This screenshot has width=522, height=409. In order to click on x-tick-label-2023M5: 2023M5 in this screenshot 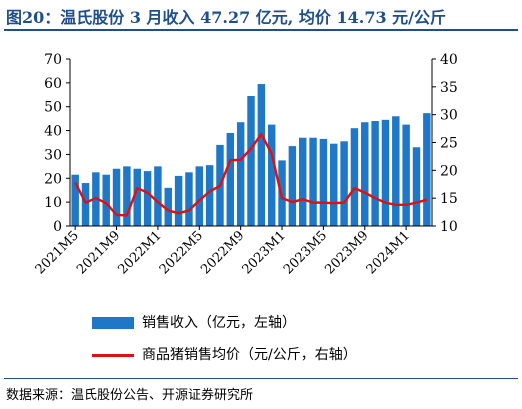, I will do `click(305, 252)`.